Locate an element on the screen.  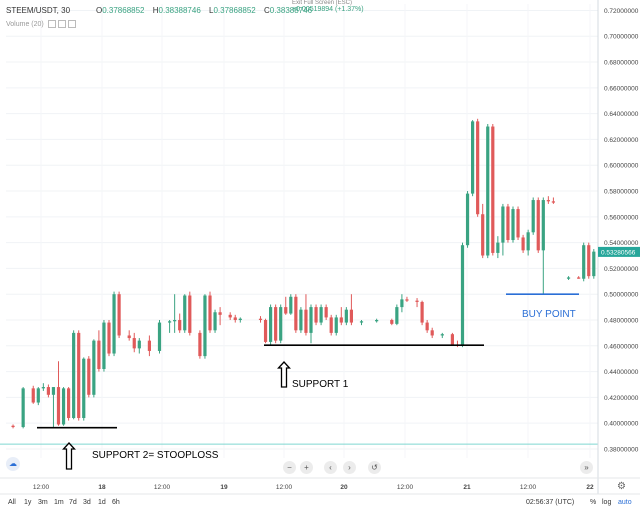
x-tick-label: 20 is located at coordinates (344, 487).